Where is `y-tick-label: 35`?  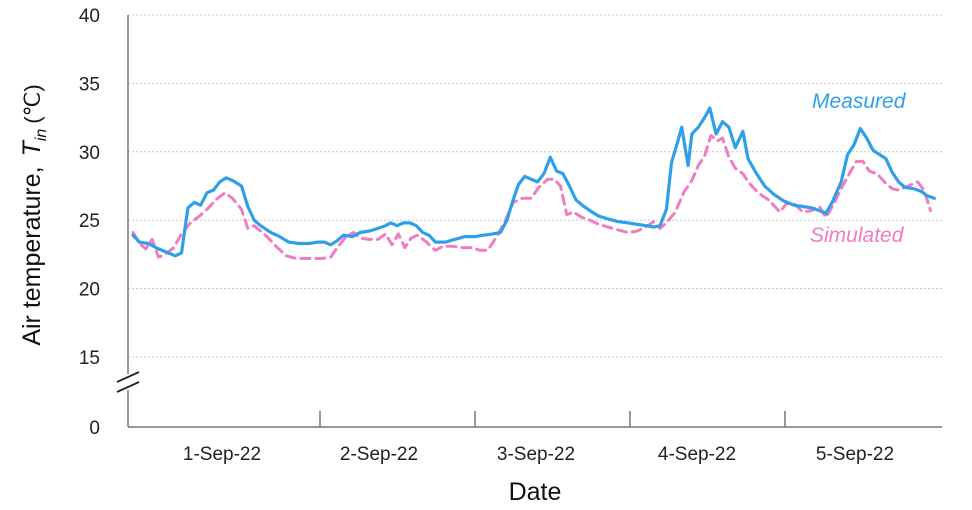
y-tick-label: 35 is located at coordinates (89, 84).